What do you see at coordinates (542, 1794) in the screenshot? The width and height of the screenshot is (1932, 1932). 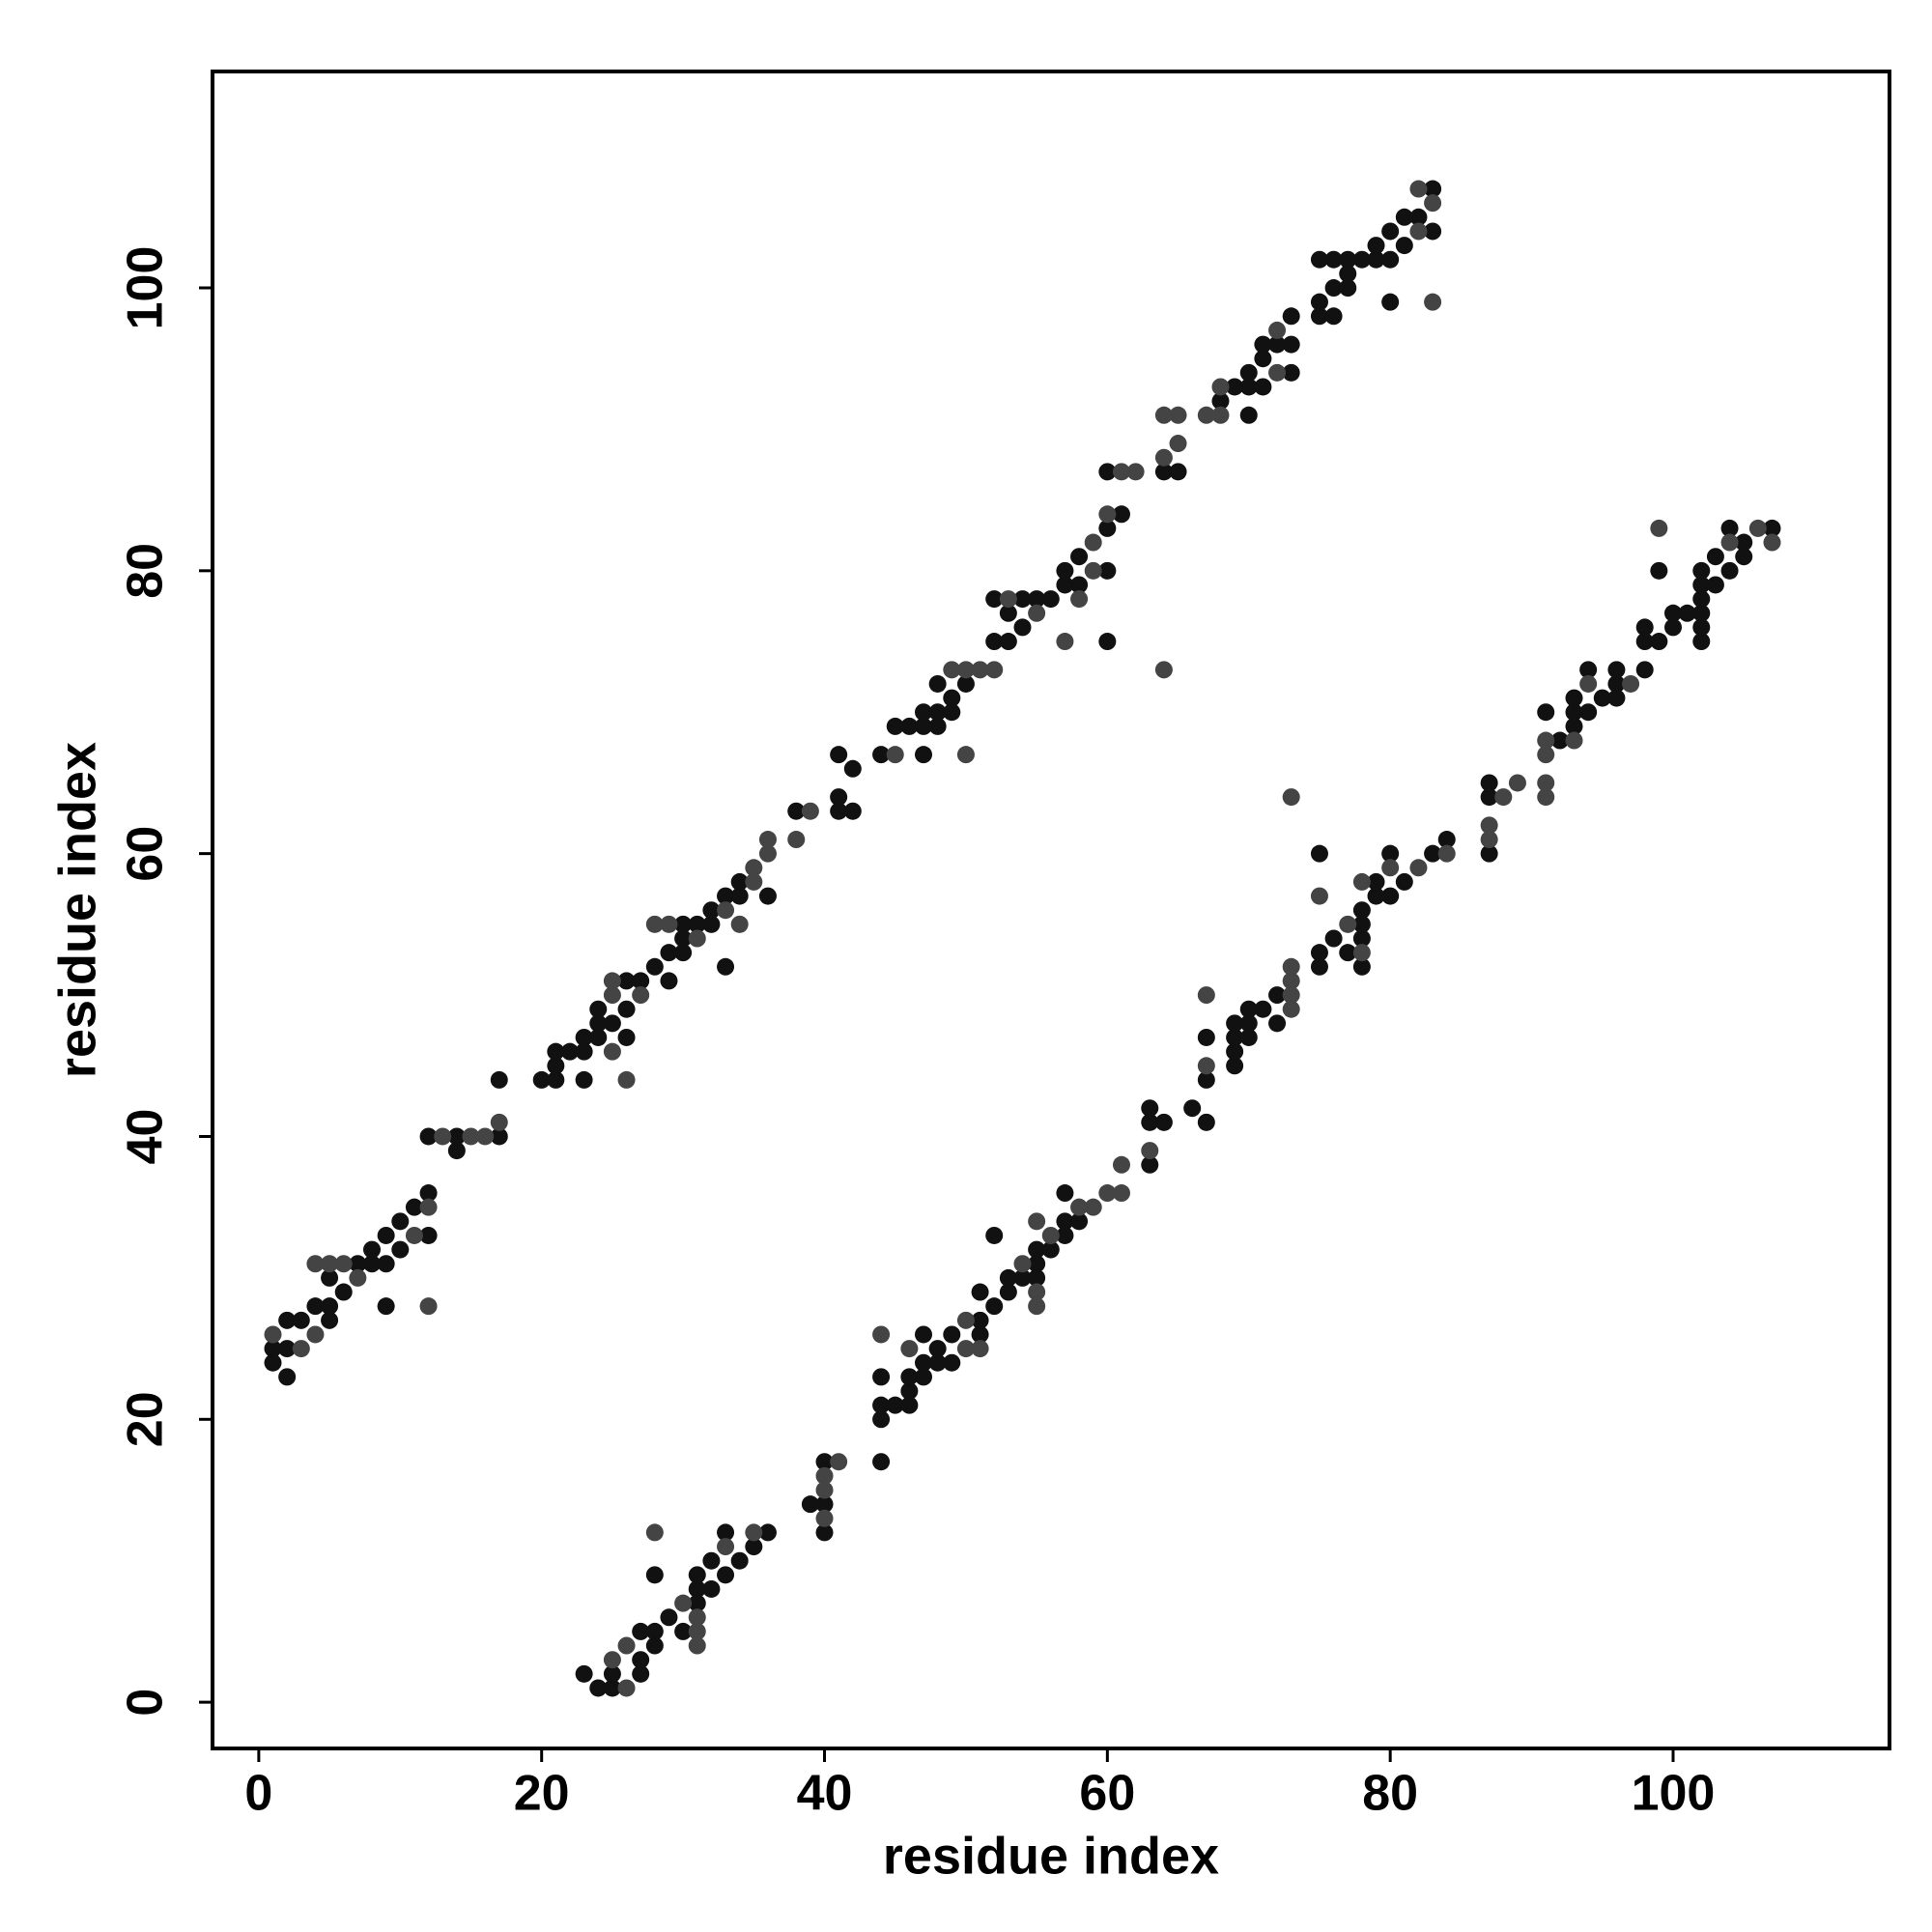 I see `x-tick-label: 20` at bounding box center [542, 1794].